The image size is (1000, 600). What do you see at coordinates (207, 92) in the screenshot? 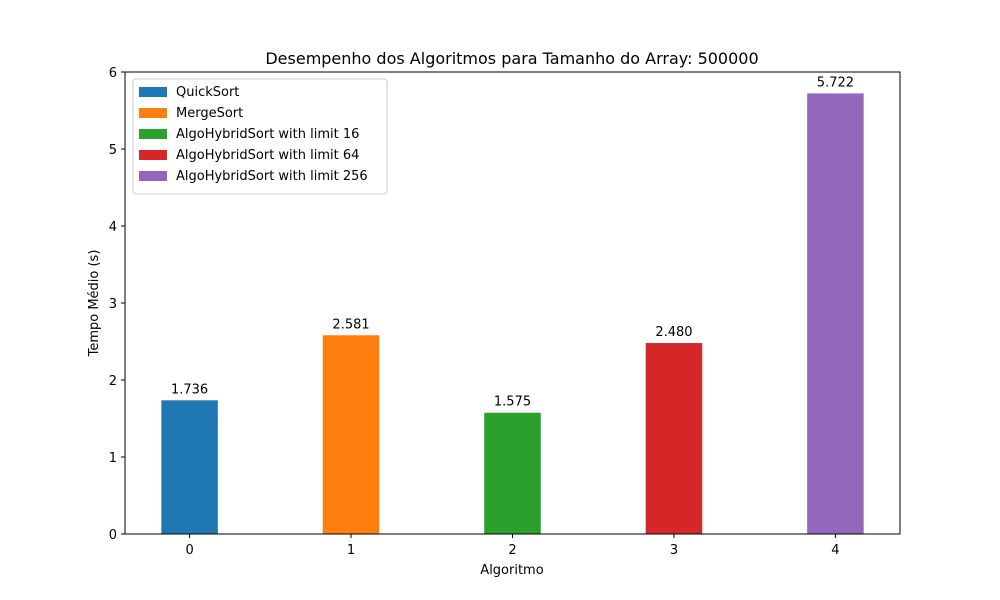
I see `legend-label-0: QuickSort` at bounding box center [207, 92].